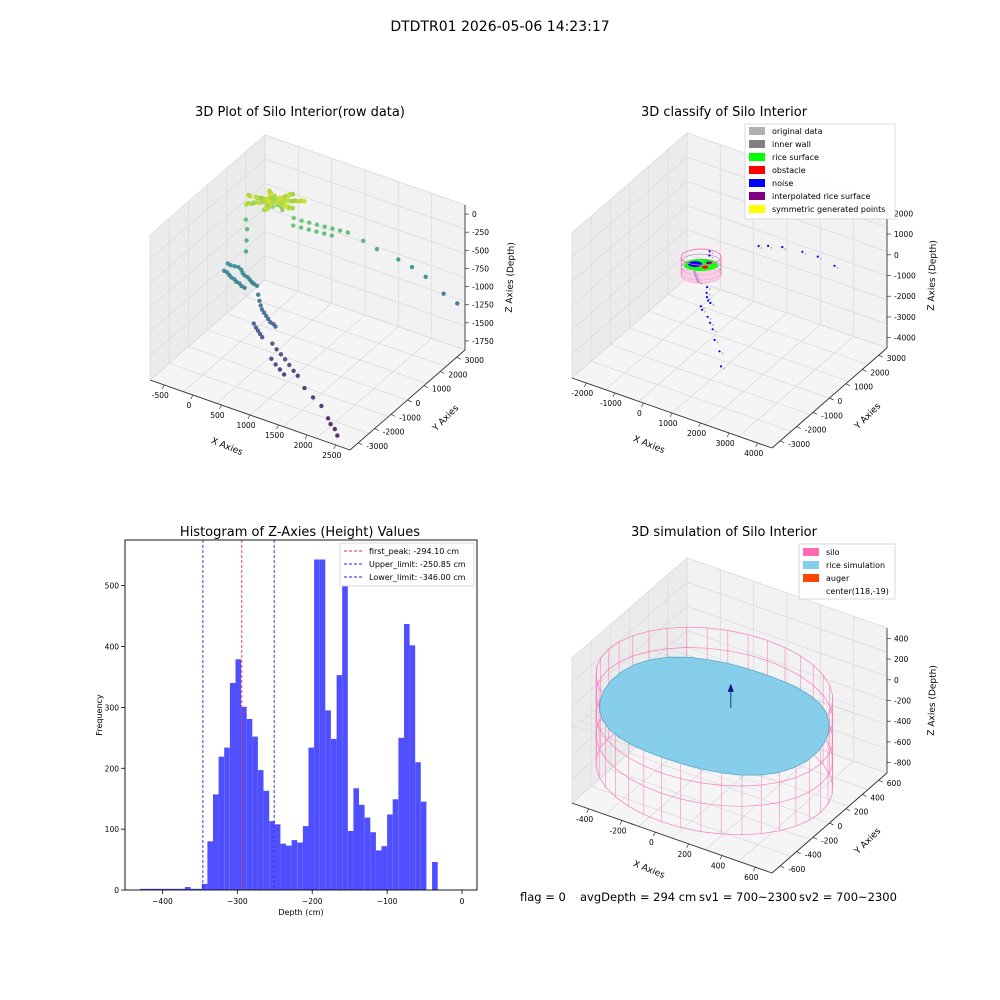  Describe the element at coordinates (695, 264) in the screenshot. I see `noise-cluster` at that location.